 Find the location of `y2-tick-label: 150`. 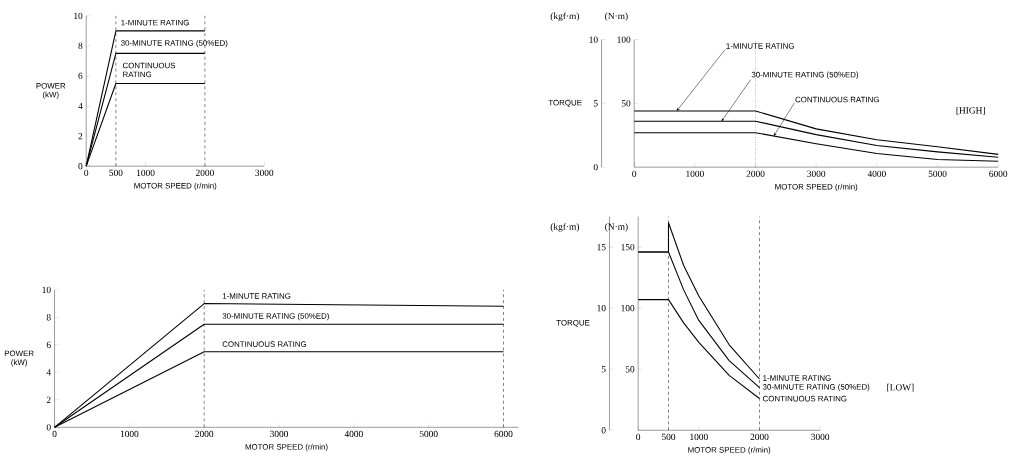

y2-tick-label: 150 is located at coordinates (628, 247).